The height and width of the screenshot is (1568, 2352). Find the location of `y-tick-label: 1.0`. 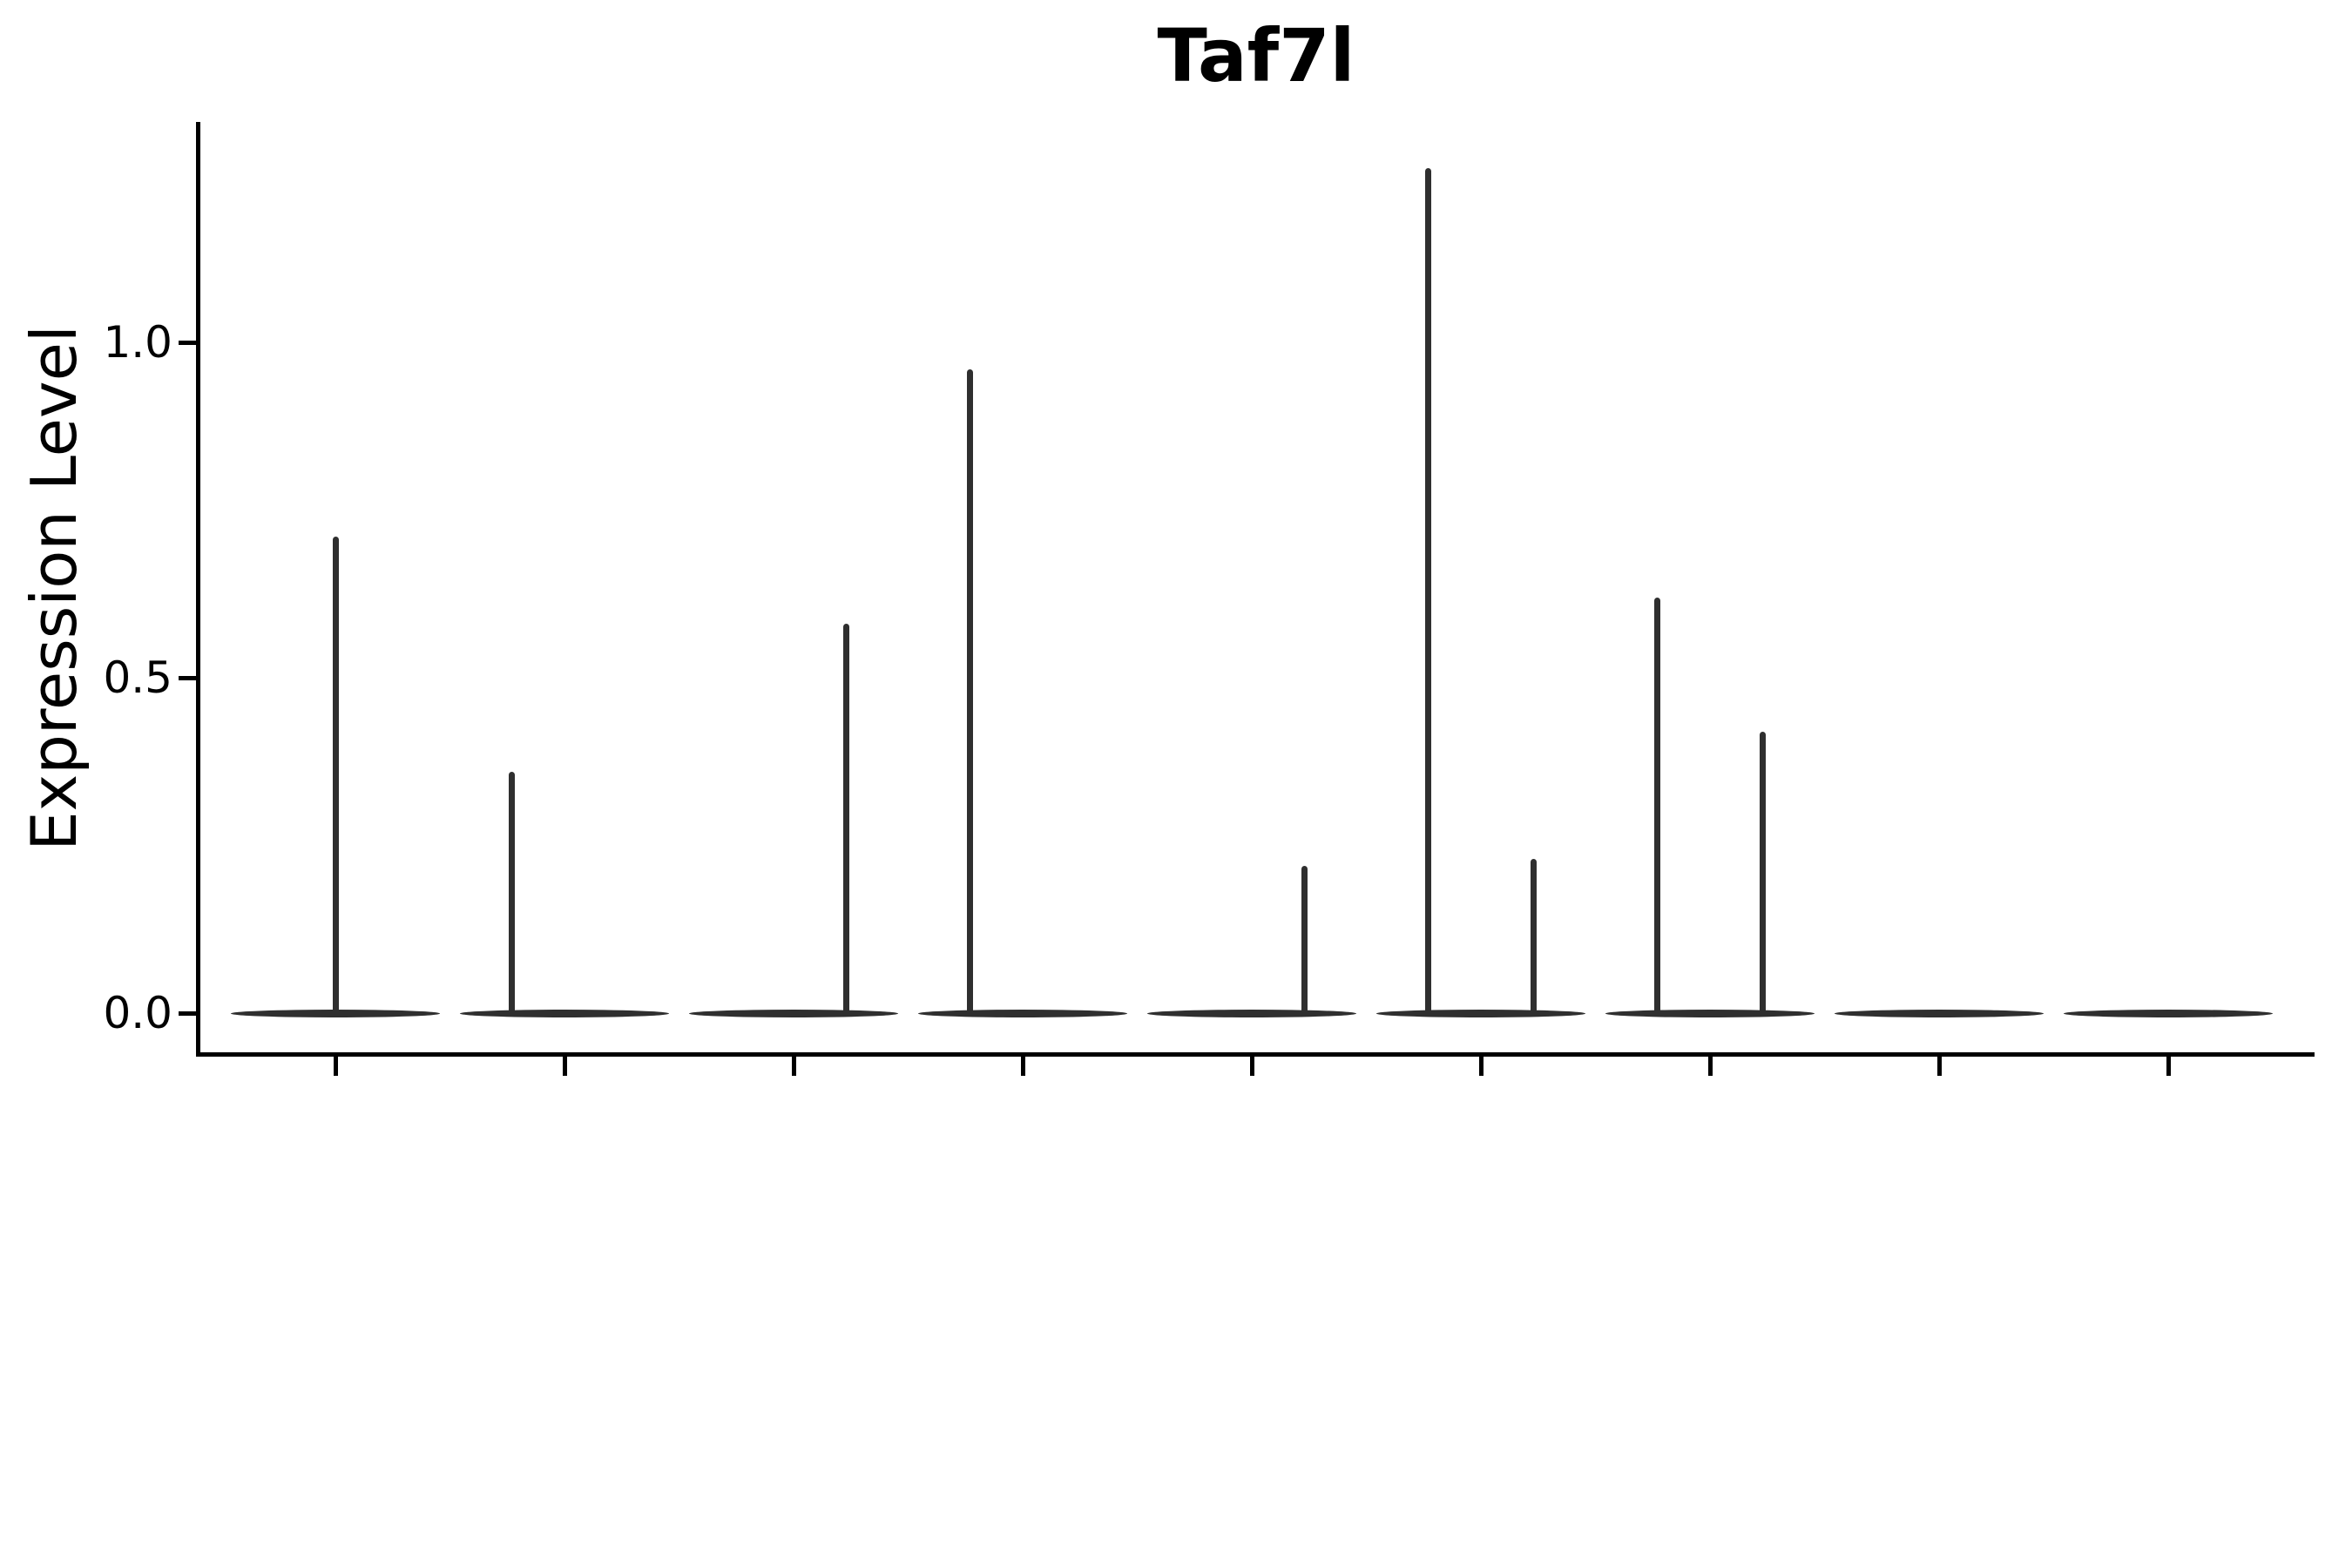

y-tick-label: 1.0 is located at coordinates (137, 342).